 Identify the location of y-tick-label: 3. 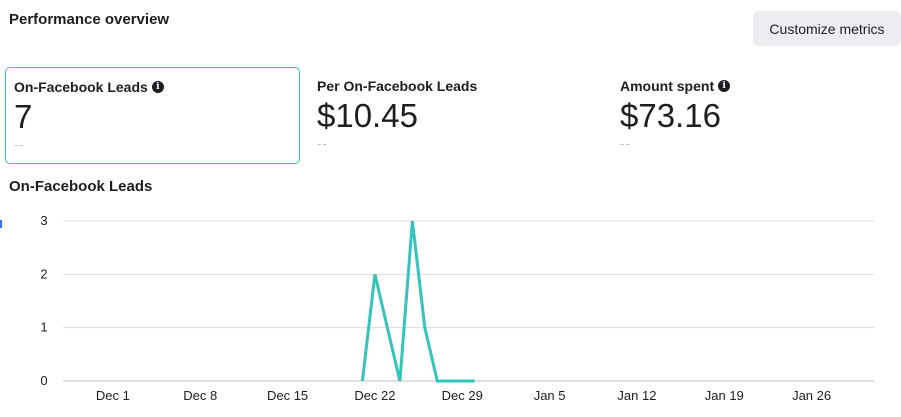
(43, 220).